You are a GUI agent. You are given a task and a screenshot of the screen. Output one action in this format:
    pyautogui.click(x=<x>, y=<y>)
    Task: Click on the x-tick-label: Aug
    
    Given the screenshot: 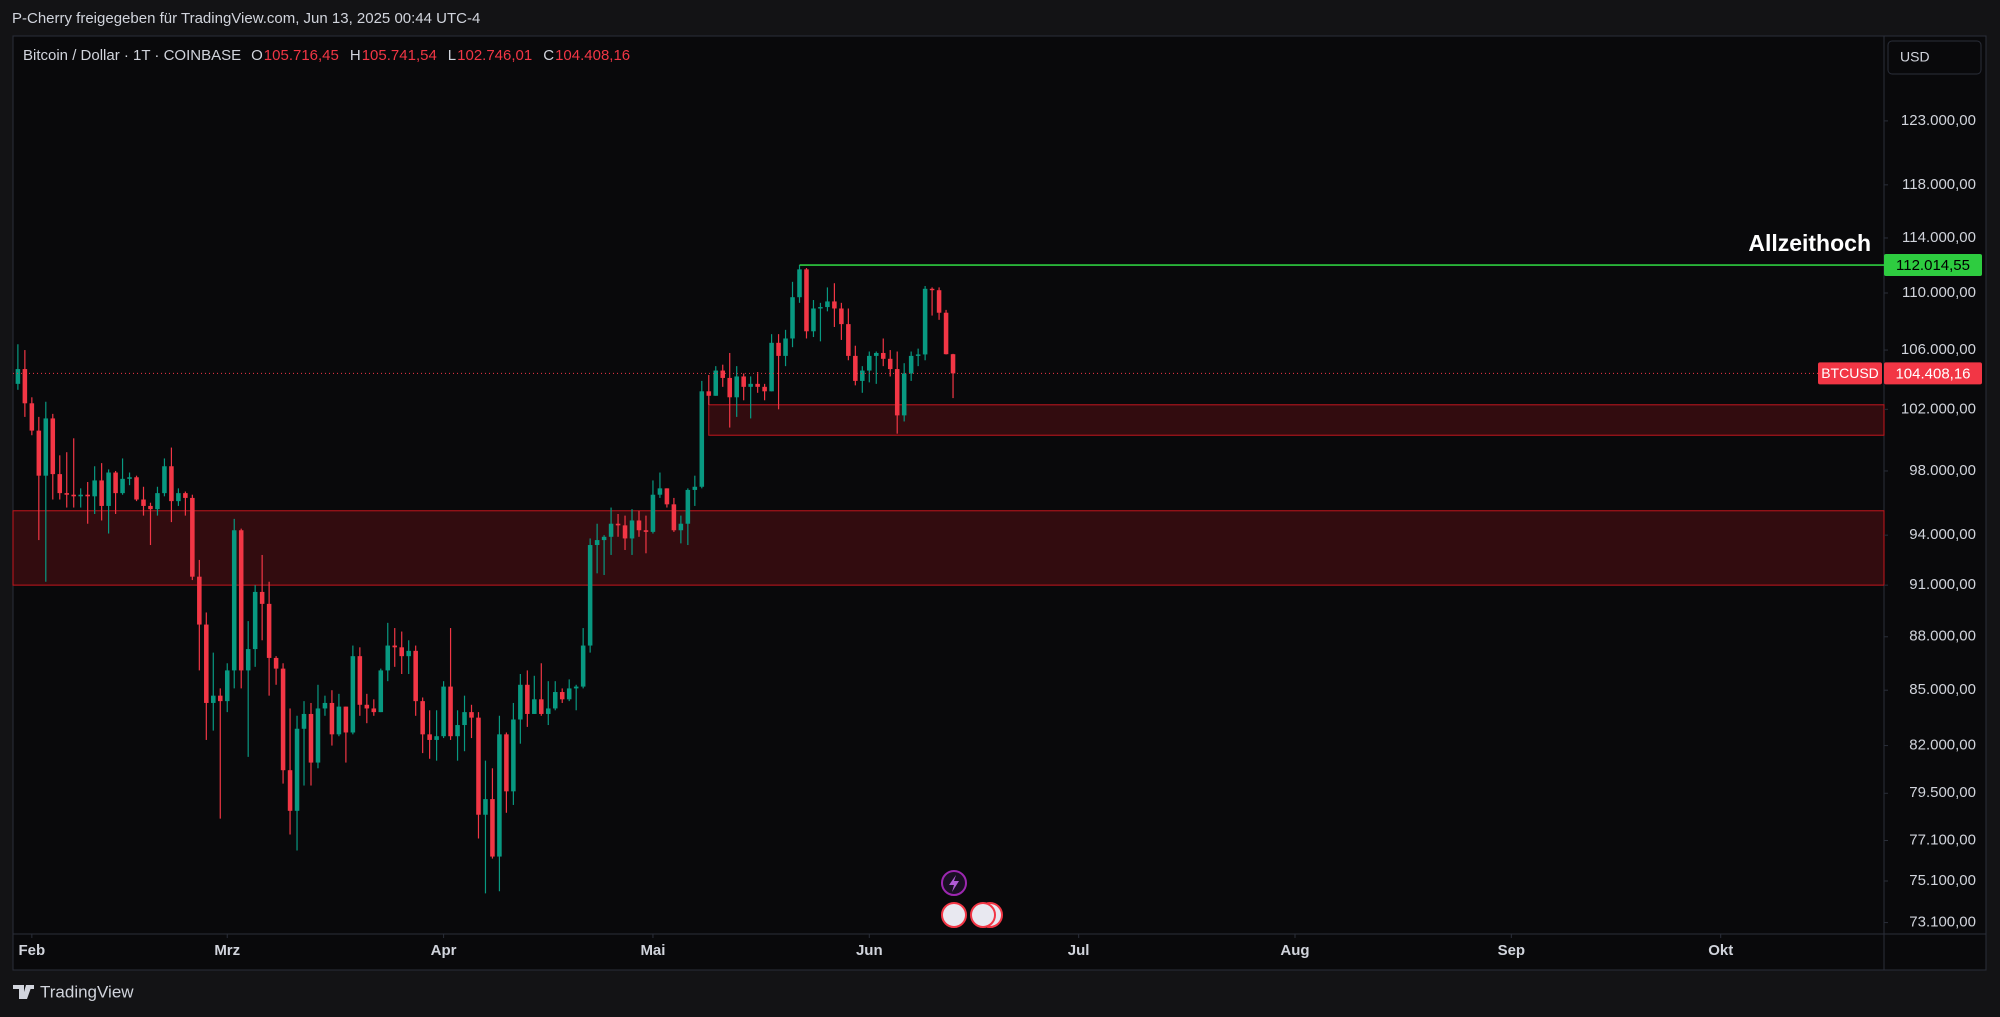 What is the action you would take?
    pyautogui.click(x=1294, y=950)
    